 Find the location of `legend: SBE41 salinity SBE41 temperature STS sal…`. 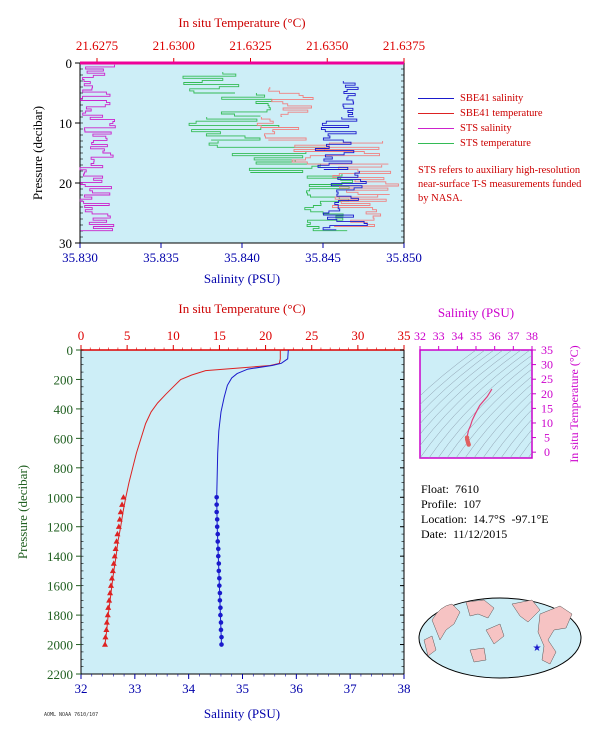

legend: SBE41 salinity SBE41 temperature STS sal… is located at coordinates (480, 121).